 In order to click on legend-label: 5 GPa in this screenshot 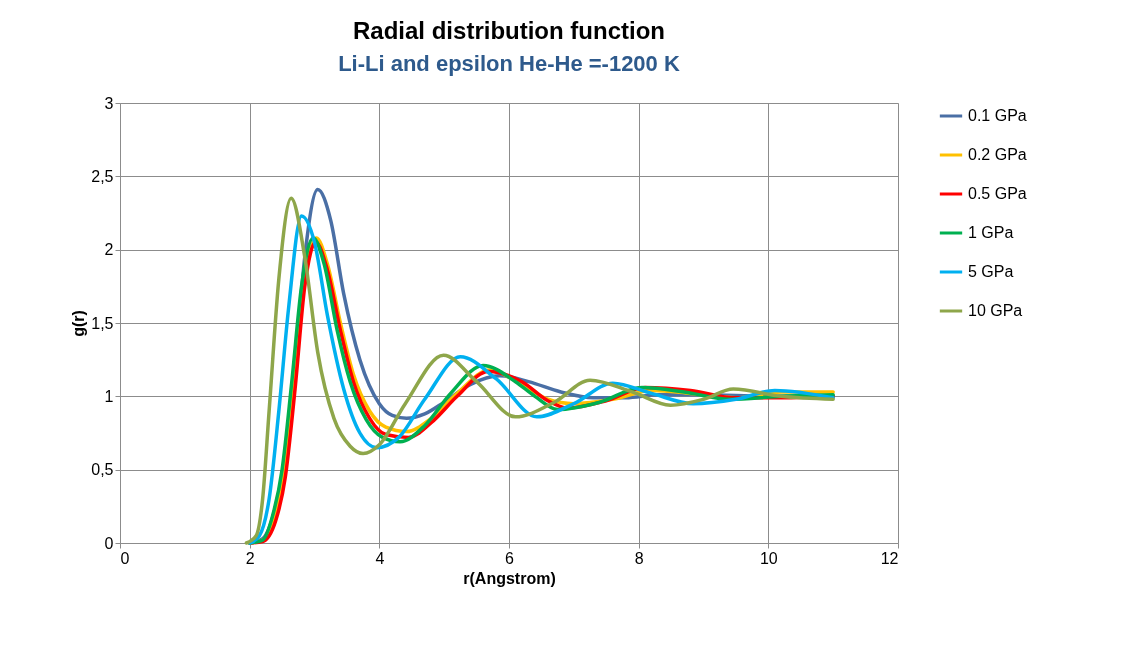, I will do `click(991, 271)`.